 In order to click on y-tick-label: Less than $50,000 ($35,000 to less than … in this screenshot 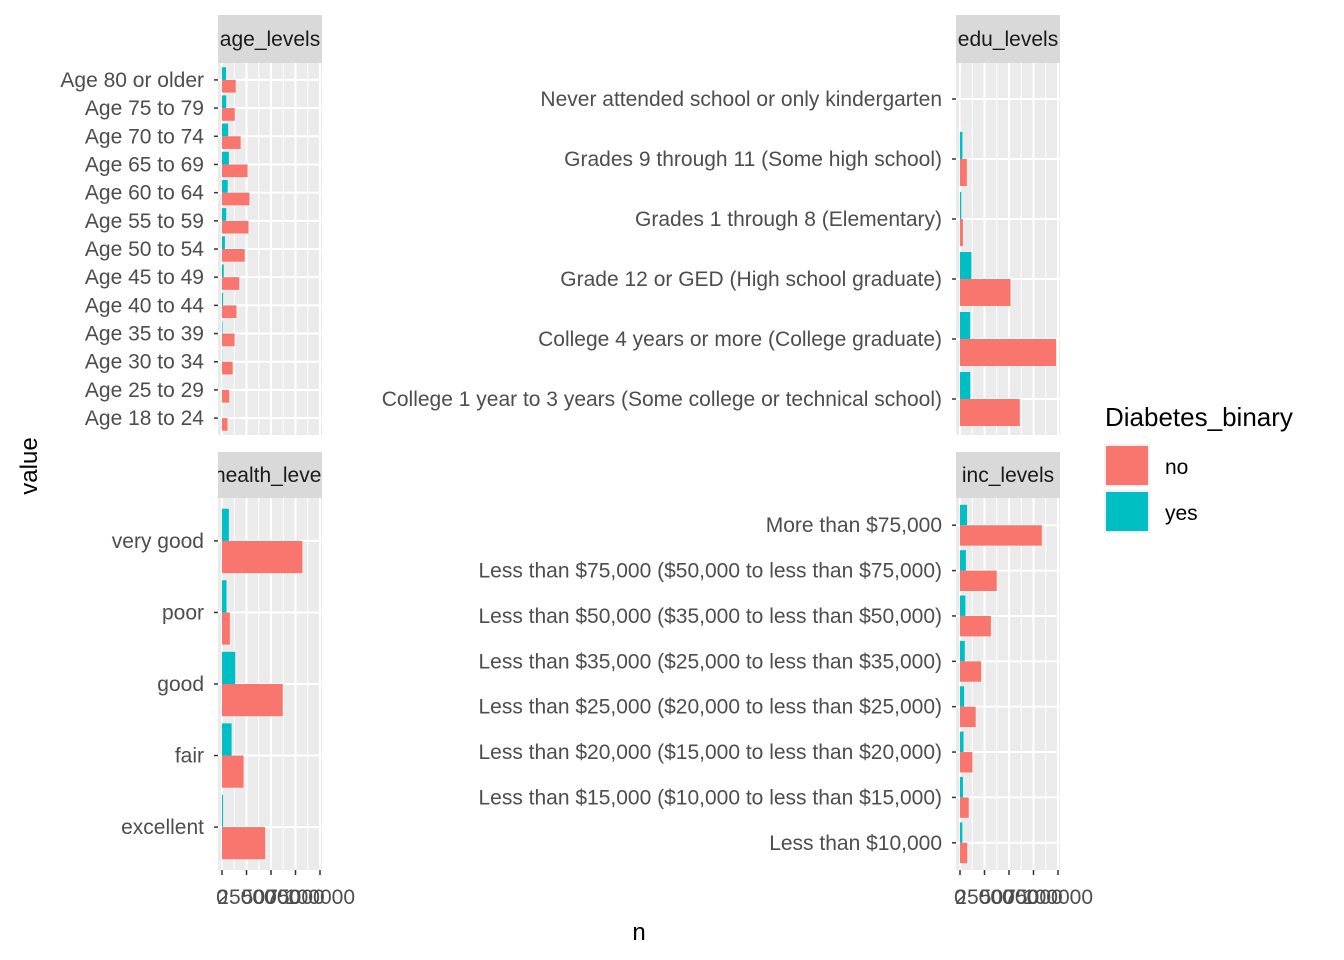, I will do `click(710, 616)`.